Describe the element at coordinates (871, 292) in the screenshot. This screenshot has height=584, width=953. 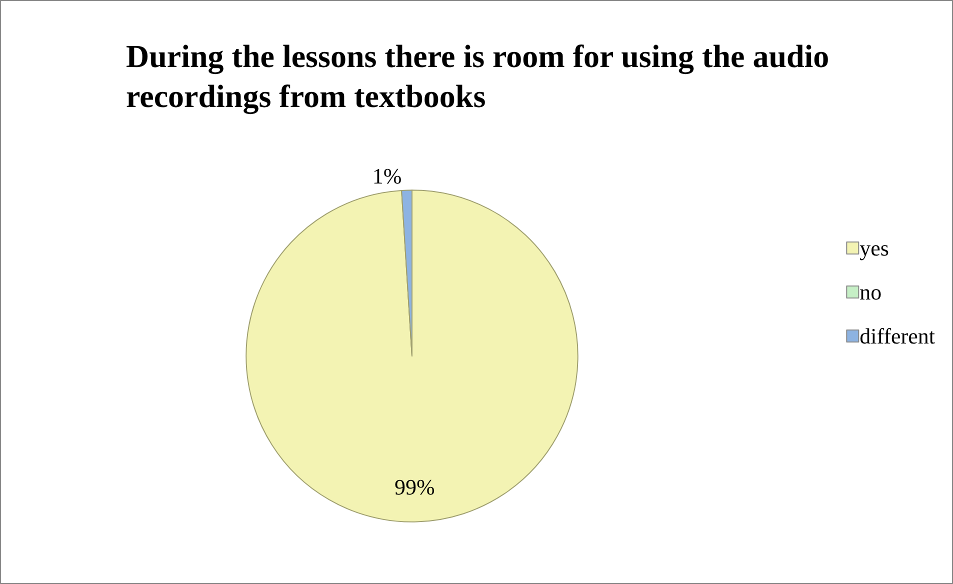
I see `legend-label: no` at that location.